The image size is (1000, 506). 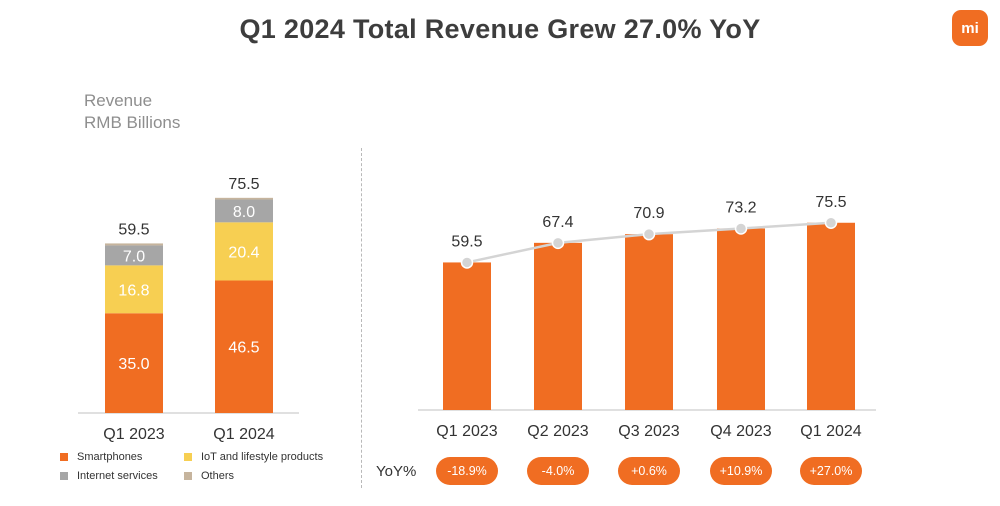 I want to click on data-label-smartphones-q1-2024: 46.5, so click(x=243, y=348).